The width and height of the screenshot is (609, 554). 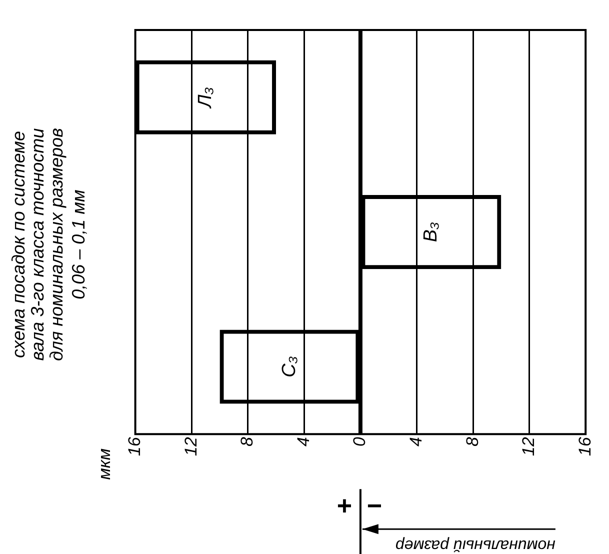 I want to click on y-tick-label: С₃, so click(x=289, y=367).